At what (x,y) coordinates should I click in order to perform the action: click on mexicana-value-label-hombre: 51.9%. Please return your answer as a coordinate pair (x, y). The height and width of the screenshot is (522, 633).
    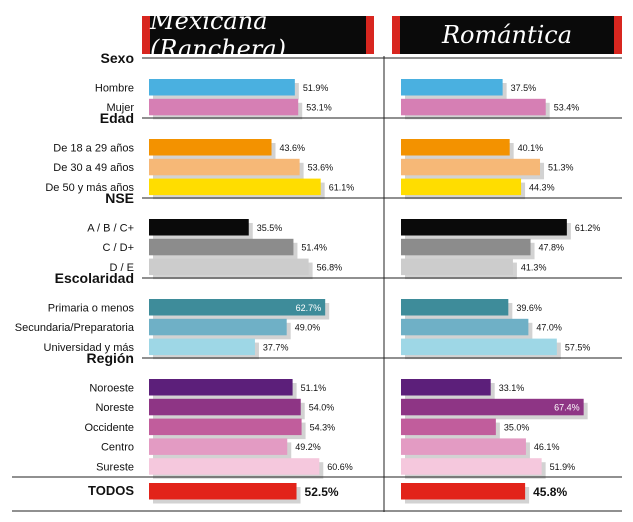
    Looking at the image, I should click on (316, 88).